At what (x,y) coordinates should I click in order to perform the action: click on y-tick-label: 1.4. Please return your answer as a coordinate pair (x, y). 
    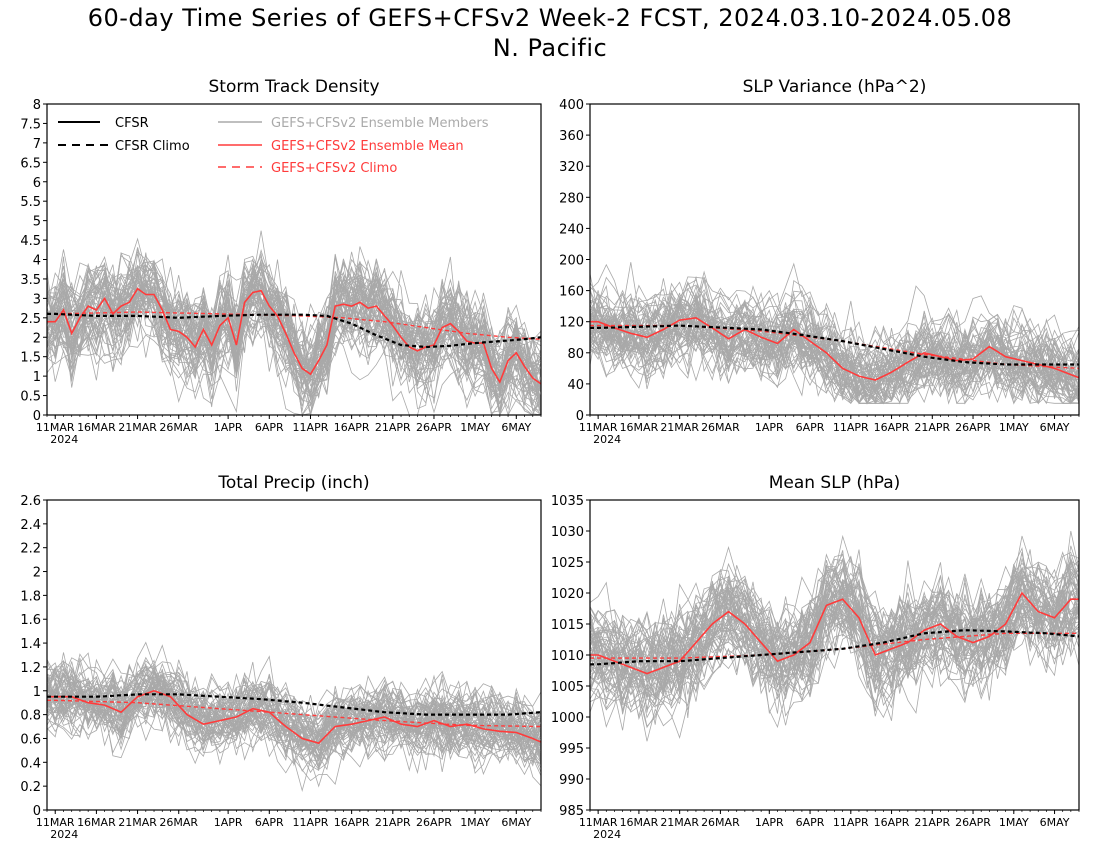
    Looking at the image, I should click on (30, 644).